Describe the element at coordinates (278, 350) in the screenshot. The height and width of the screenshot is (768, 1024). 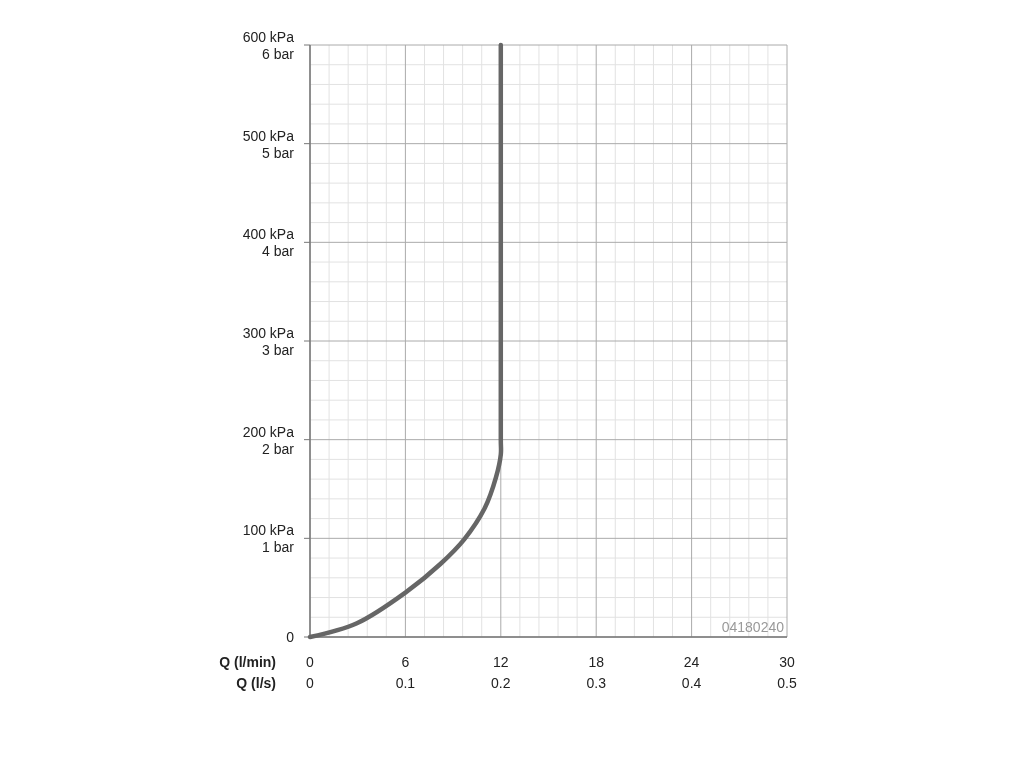
I see `y2-tick-label: 3 bar` at that location.